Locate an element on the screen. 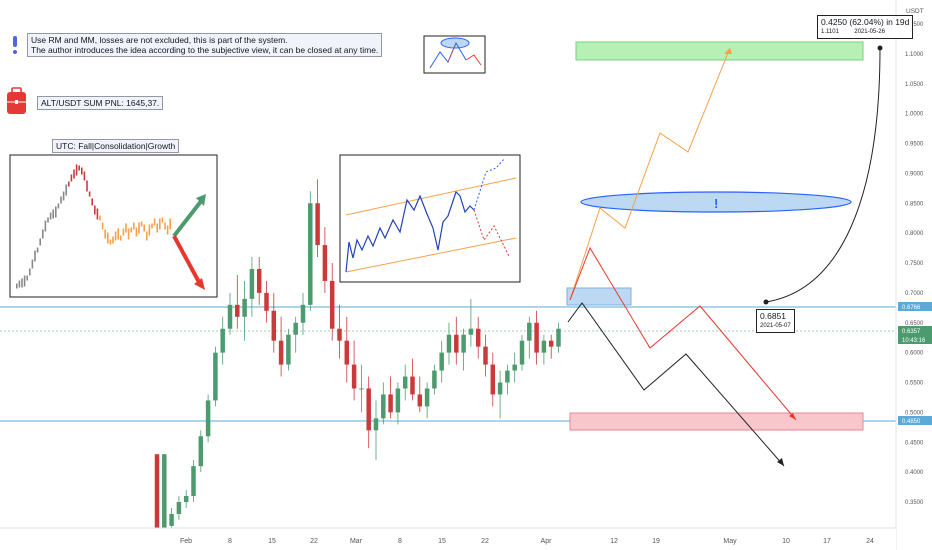 This screenshot has height=550, width=932. y-tick-label: 0.8500 is located at coordinates (914, 204).